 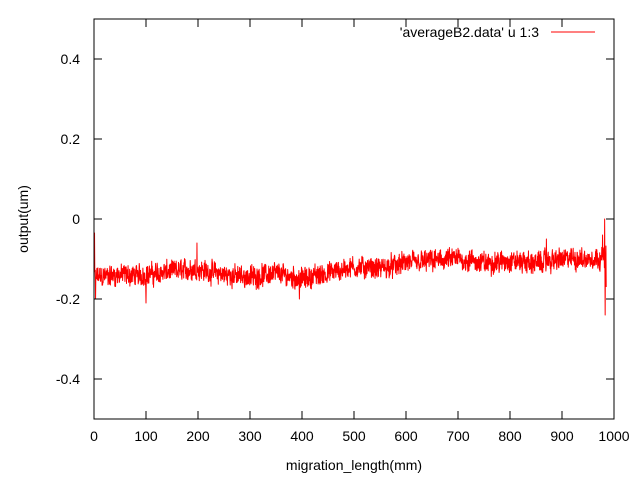 What do you see at coordinates (562, 436) in the screenshot?
I see `x-tick-label: 900` at bounding box center [562, 436].